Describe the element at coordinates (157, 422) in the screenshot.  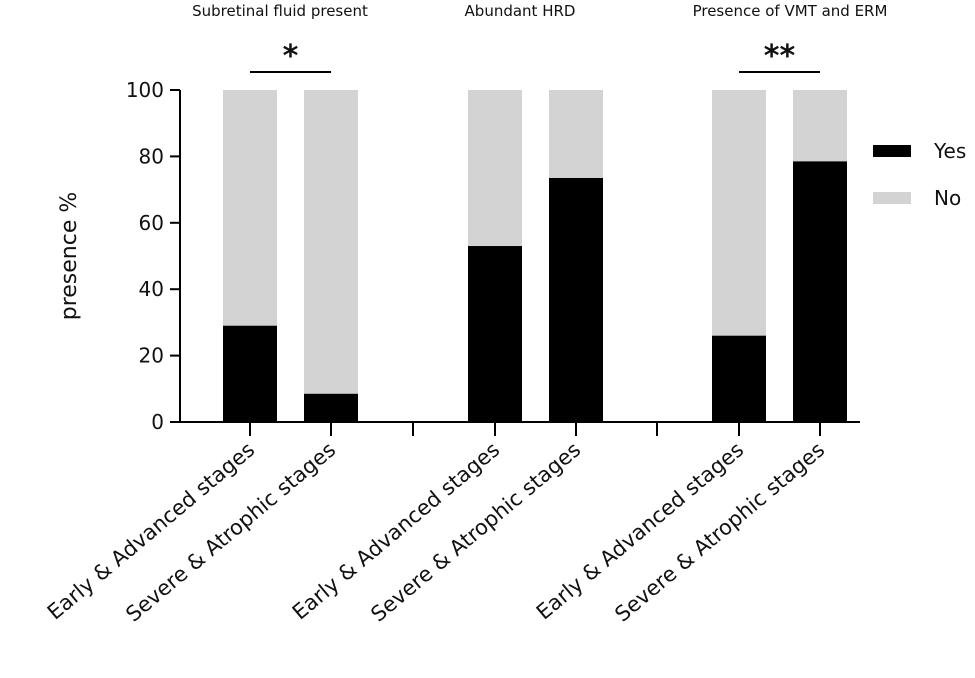
I see `y-tick-label: 0` at that location.